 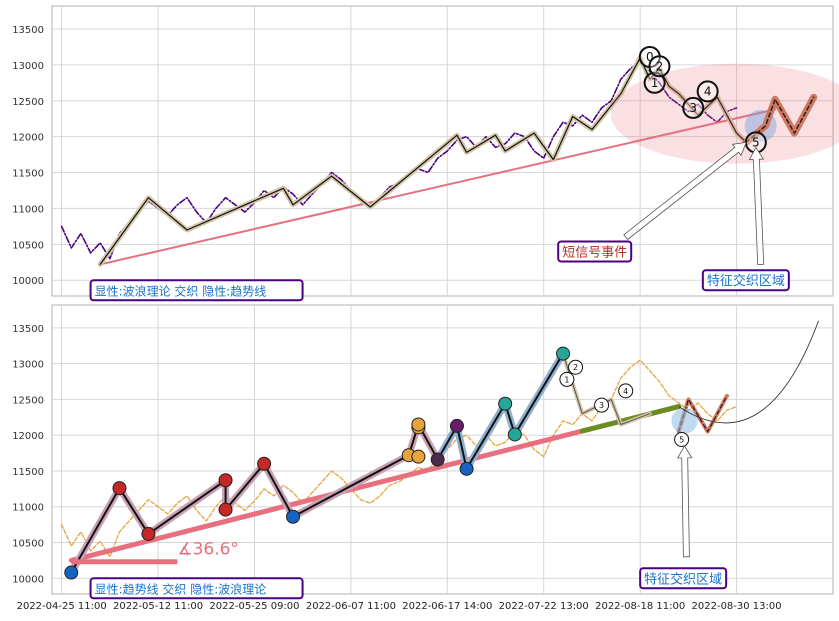 What do you see at coordinates (640, 606) in the screenshot?
I see `x-tick-label: 2022-08-18 11:00` at bounding box center [640, 606].